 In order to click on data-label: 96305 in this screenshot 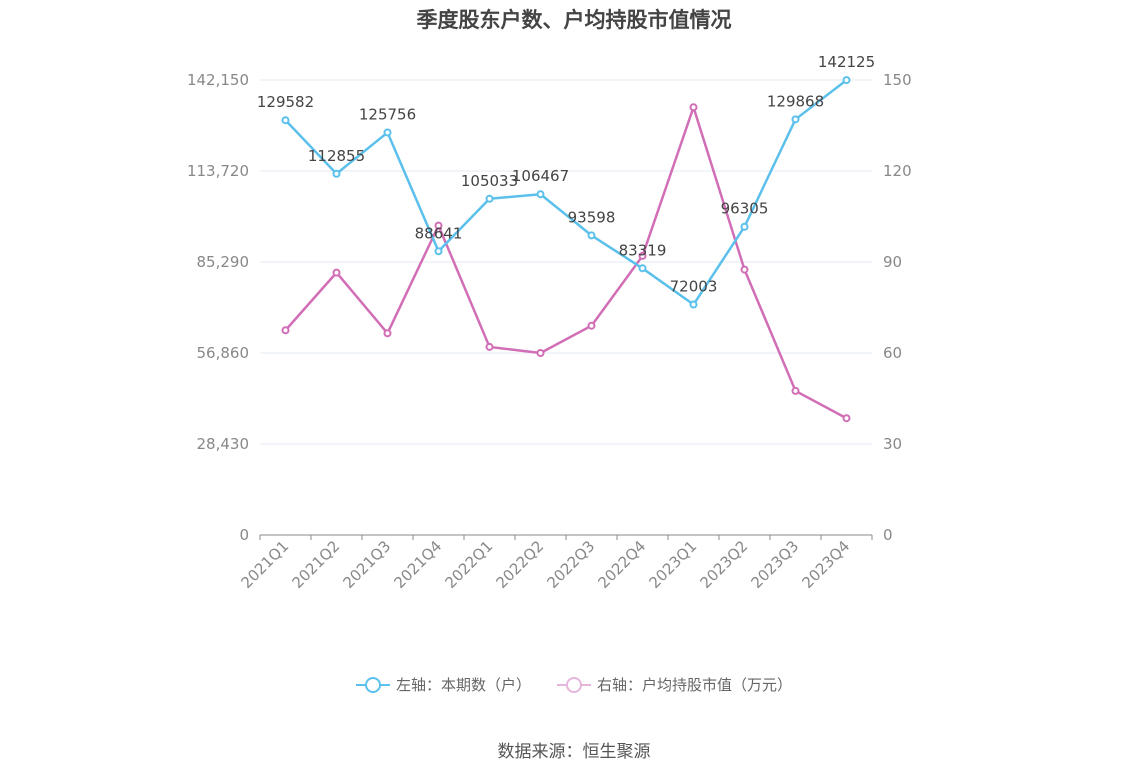, I will do `click(745, 209)`.